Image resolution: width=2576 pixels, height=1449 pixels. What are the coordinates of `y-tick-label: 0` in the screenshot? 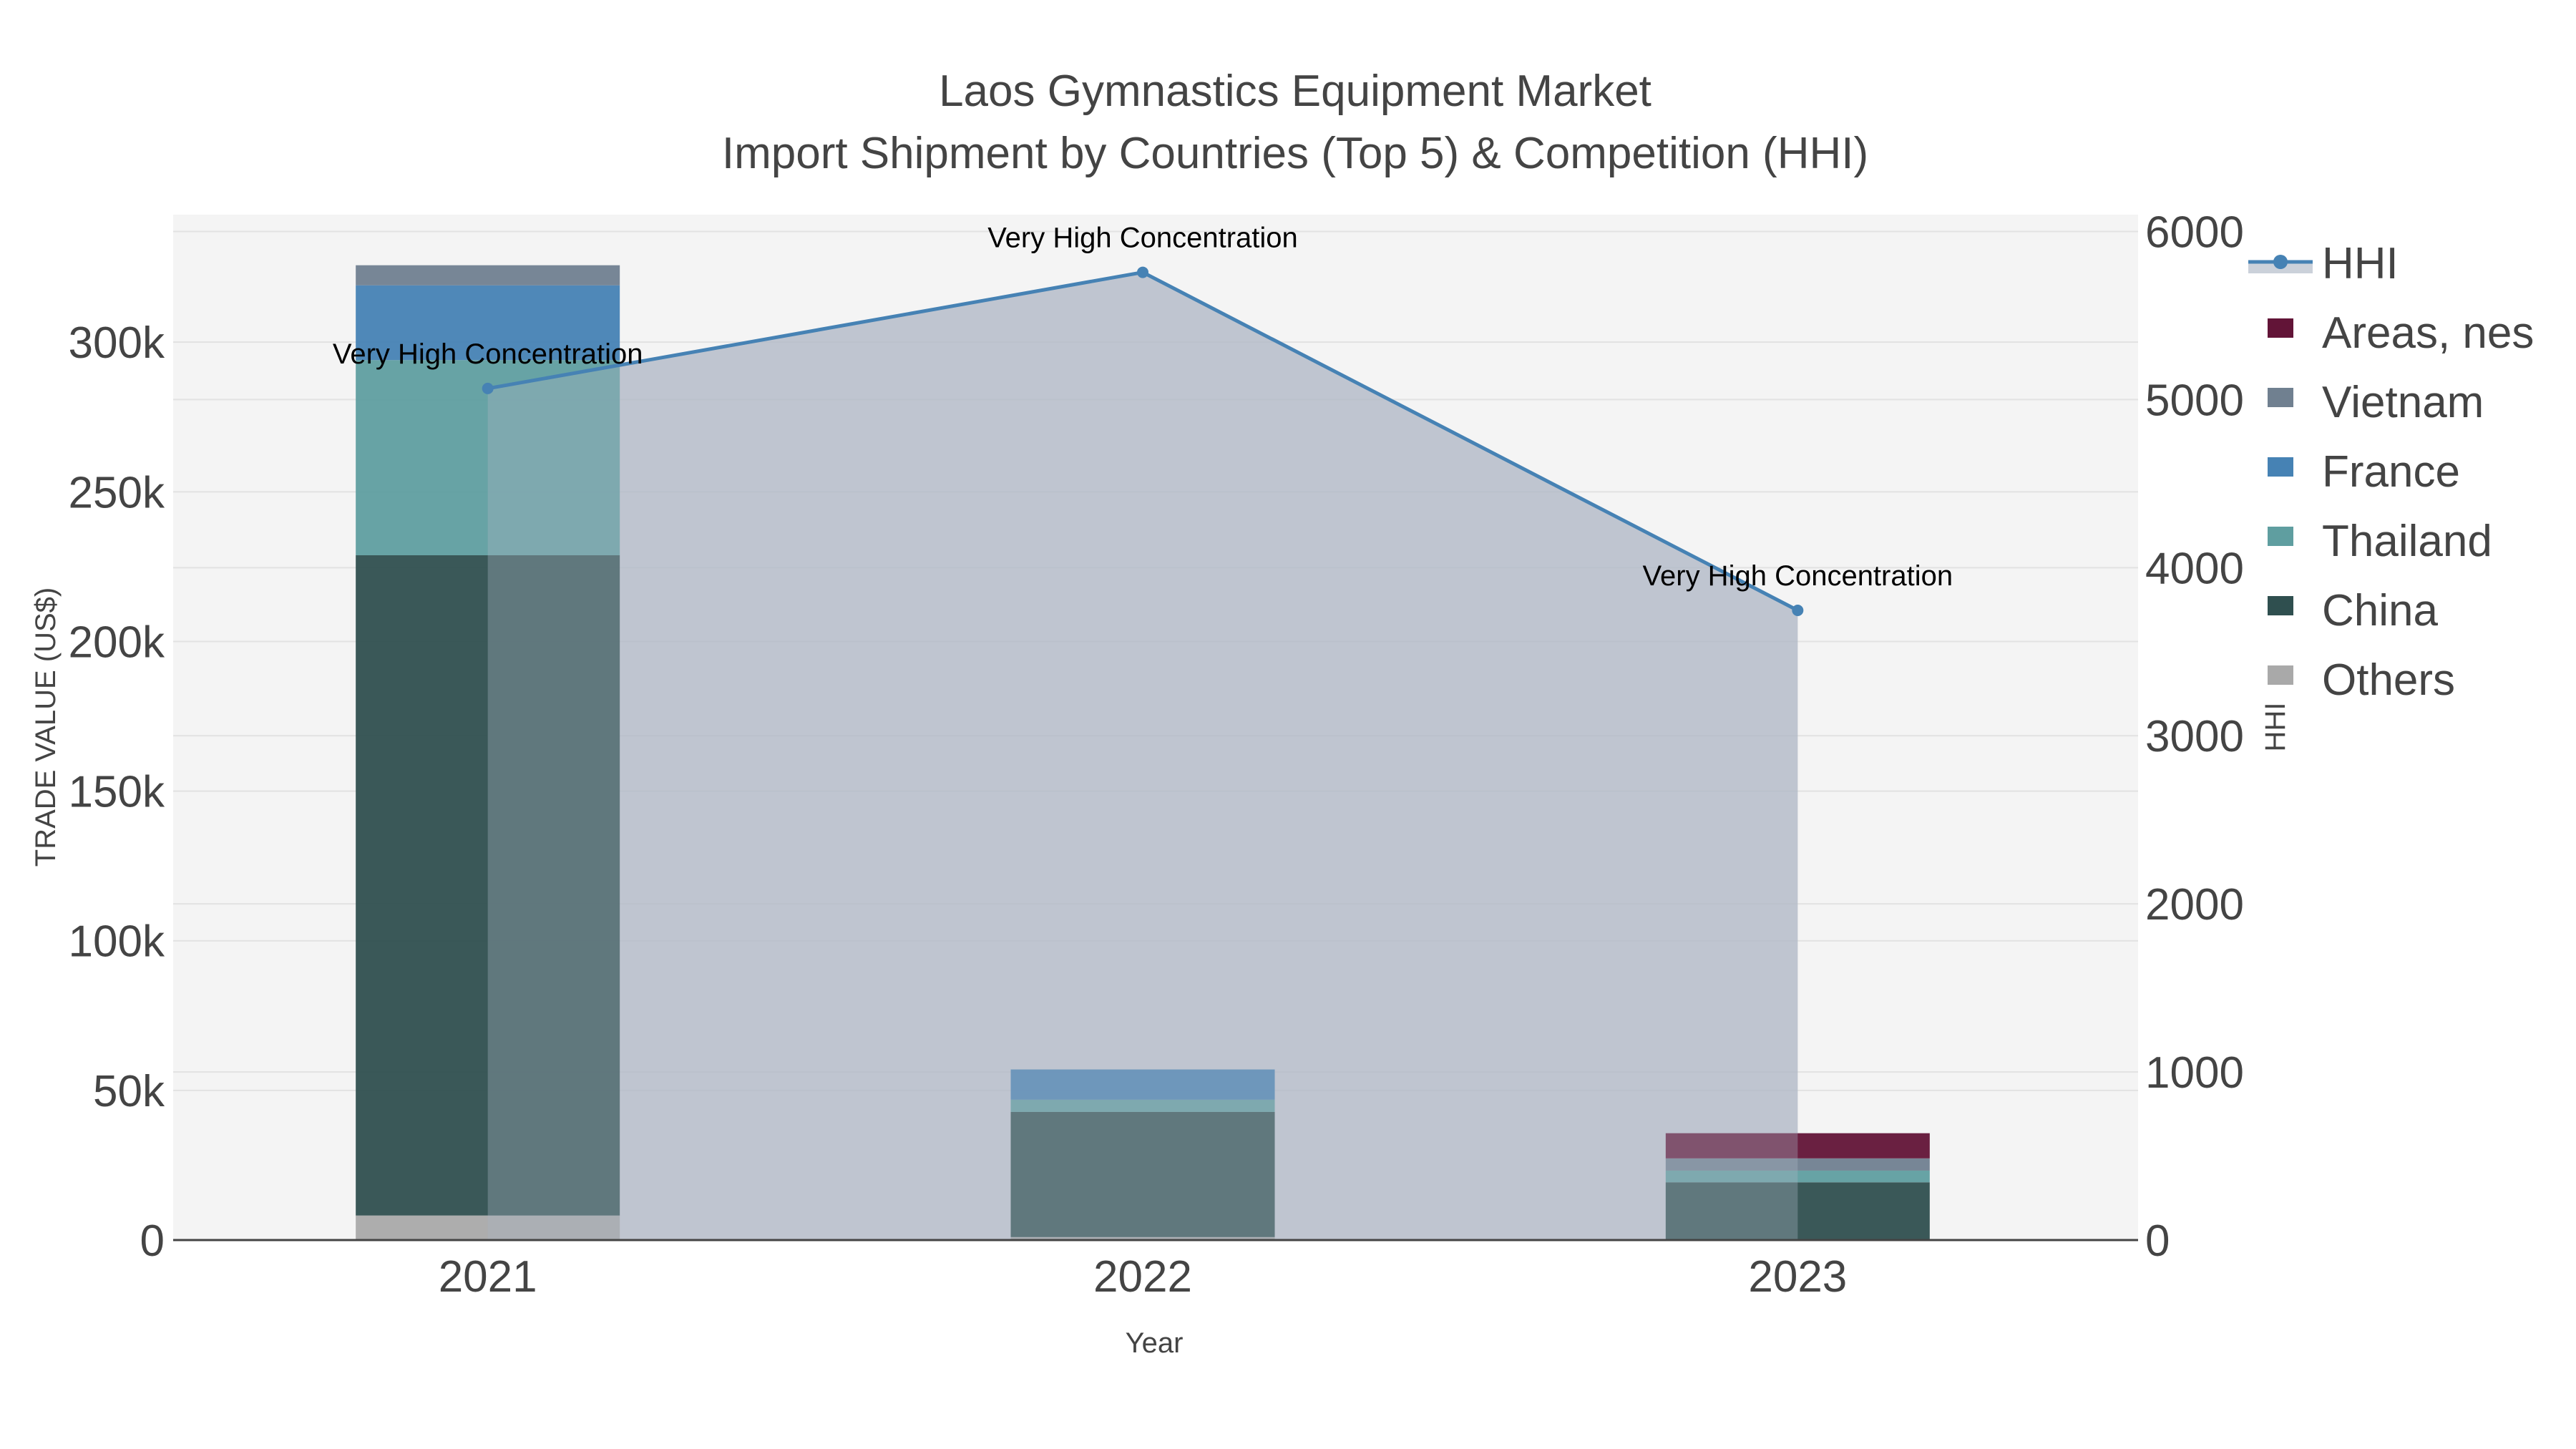 It's located at (152, 1241).